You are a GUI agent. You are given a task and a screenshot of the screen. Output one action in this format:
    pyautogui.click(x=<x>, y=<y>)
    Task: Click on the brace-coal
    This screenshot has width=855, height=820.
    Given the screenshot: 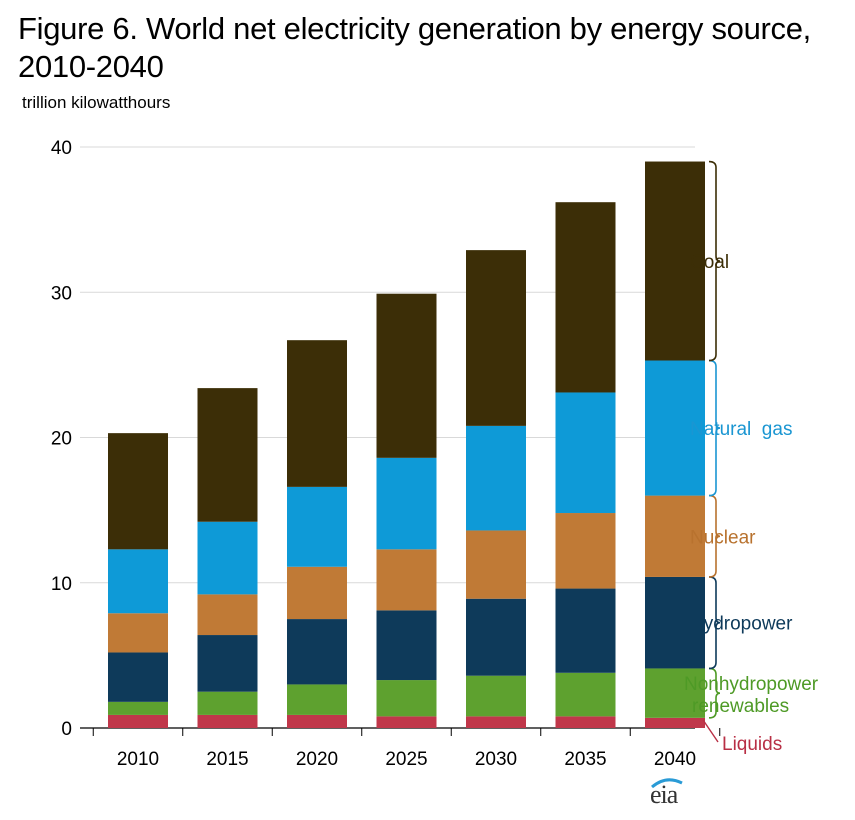 What is the action you would take?
    pyautogui.click(x=714, y=261)
    